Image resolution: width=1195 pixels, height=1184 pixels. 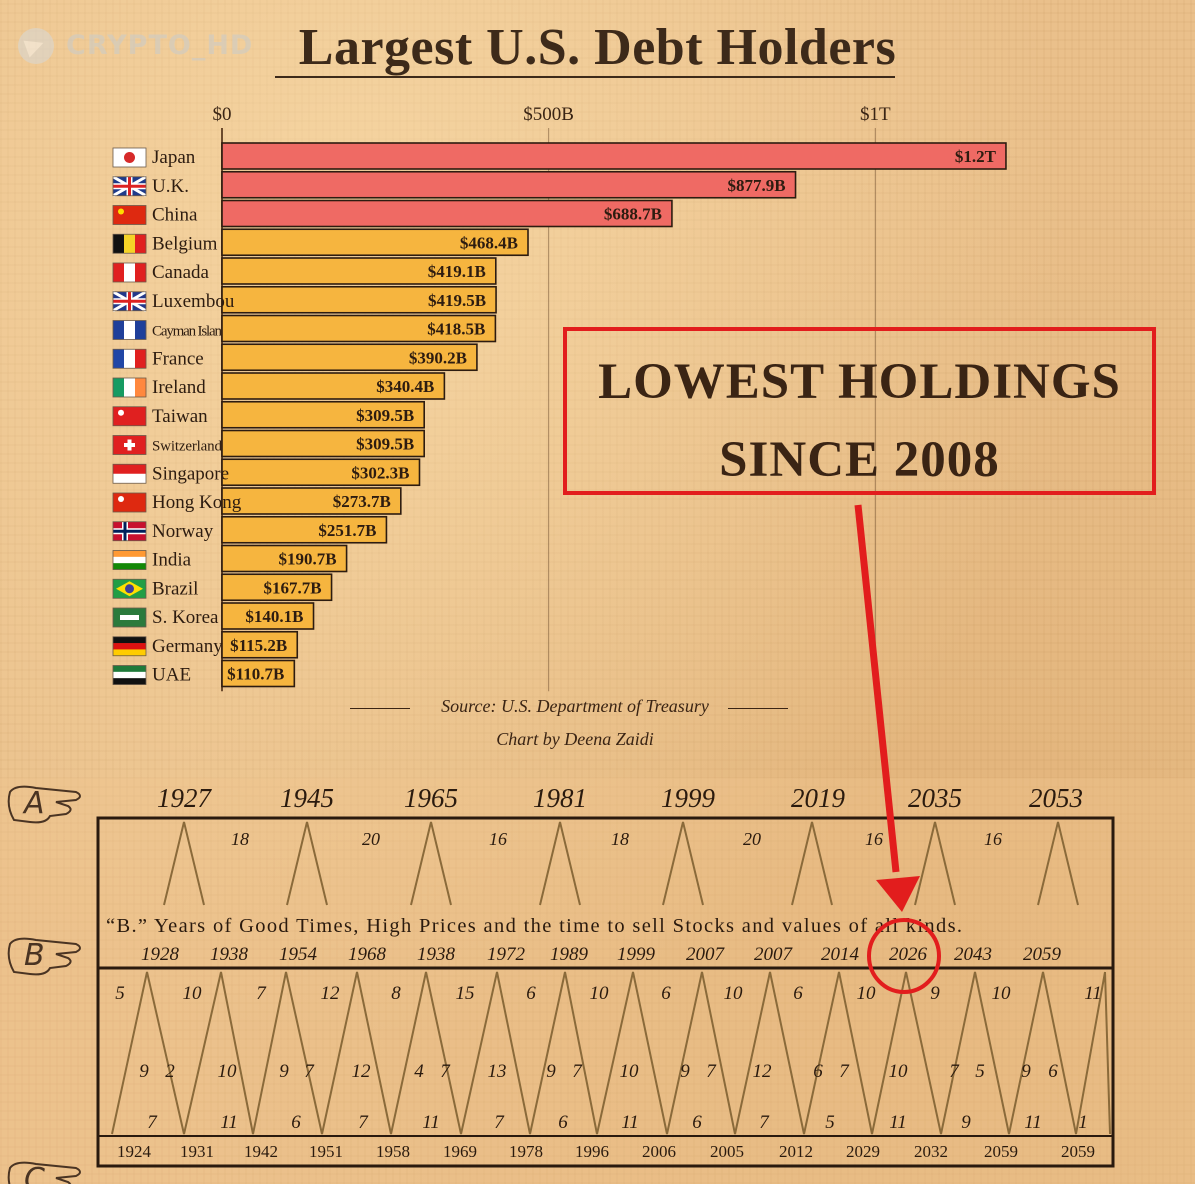 I want to click on source-rule-right, so click(x=758, y=708).